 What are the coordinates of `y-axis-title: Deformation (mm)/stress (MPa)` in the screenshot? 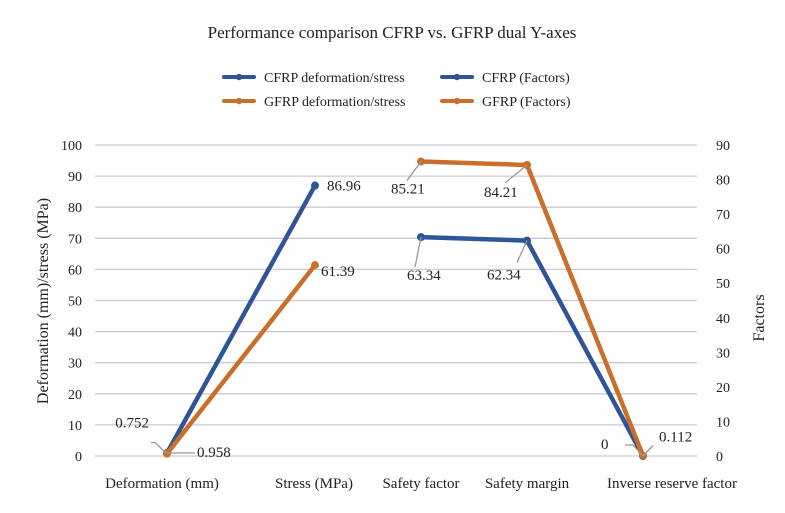 It's located at (43, 301).